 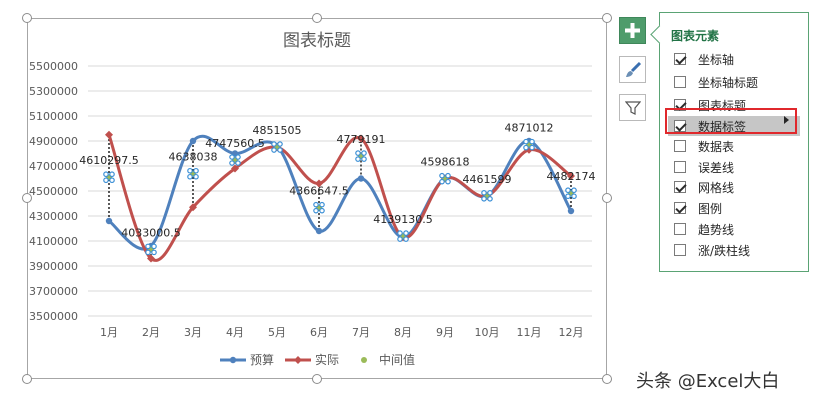 What do you see at coordinates (571, 332) in the screenshot?
I see `x-tick-label: 12月` at bounding box center [571, 332].